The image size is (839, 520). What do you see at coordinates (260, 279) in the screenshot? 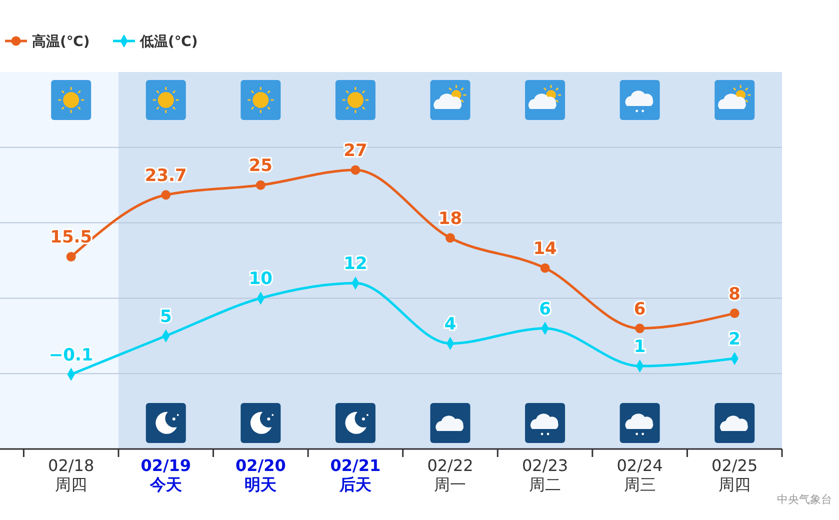
I see `data-label: 10` at bounding box center [260, 279].